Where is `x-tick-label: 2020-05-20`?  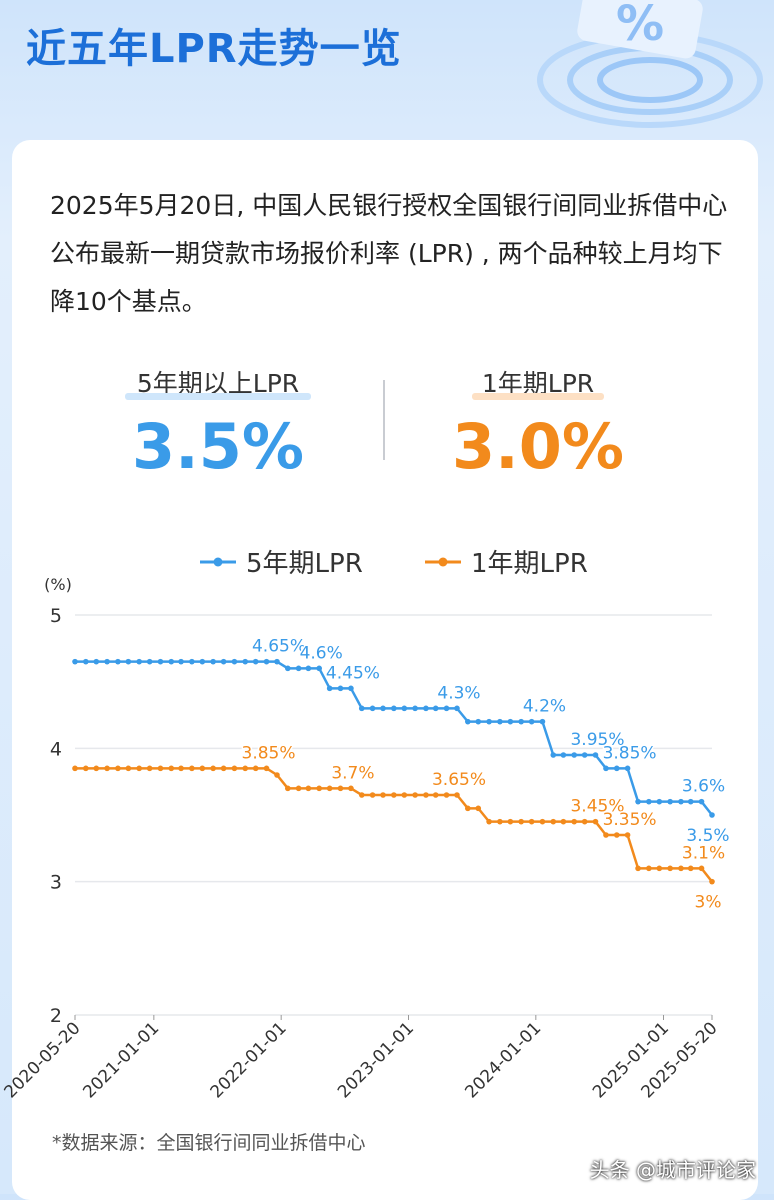
x-tick-label: 2020-05-20 is located at coordinates (43, 1060).